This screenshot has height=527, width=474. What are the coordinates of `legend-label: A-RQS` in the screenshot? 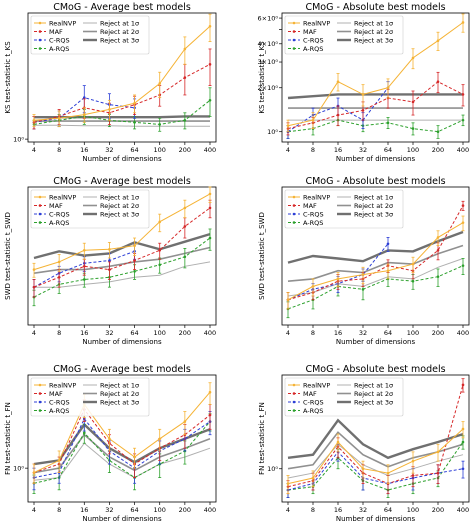 It's located at (313, 411).